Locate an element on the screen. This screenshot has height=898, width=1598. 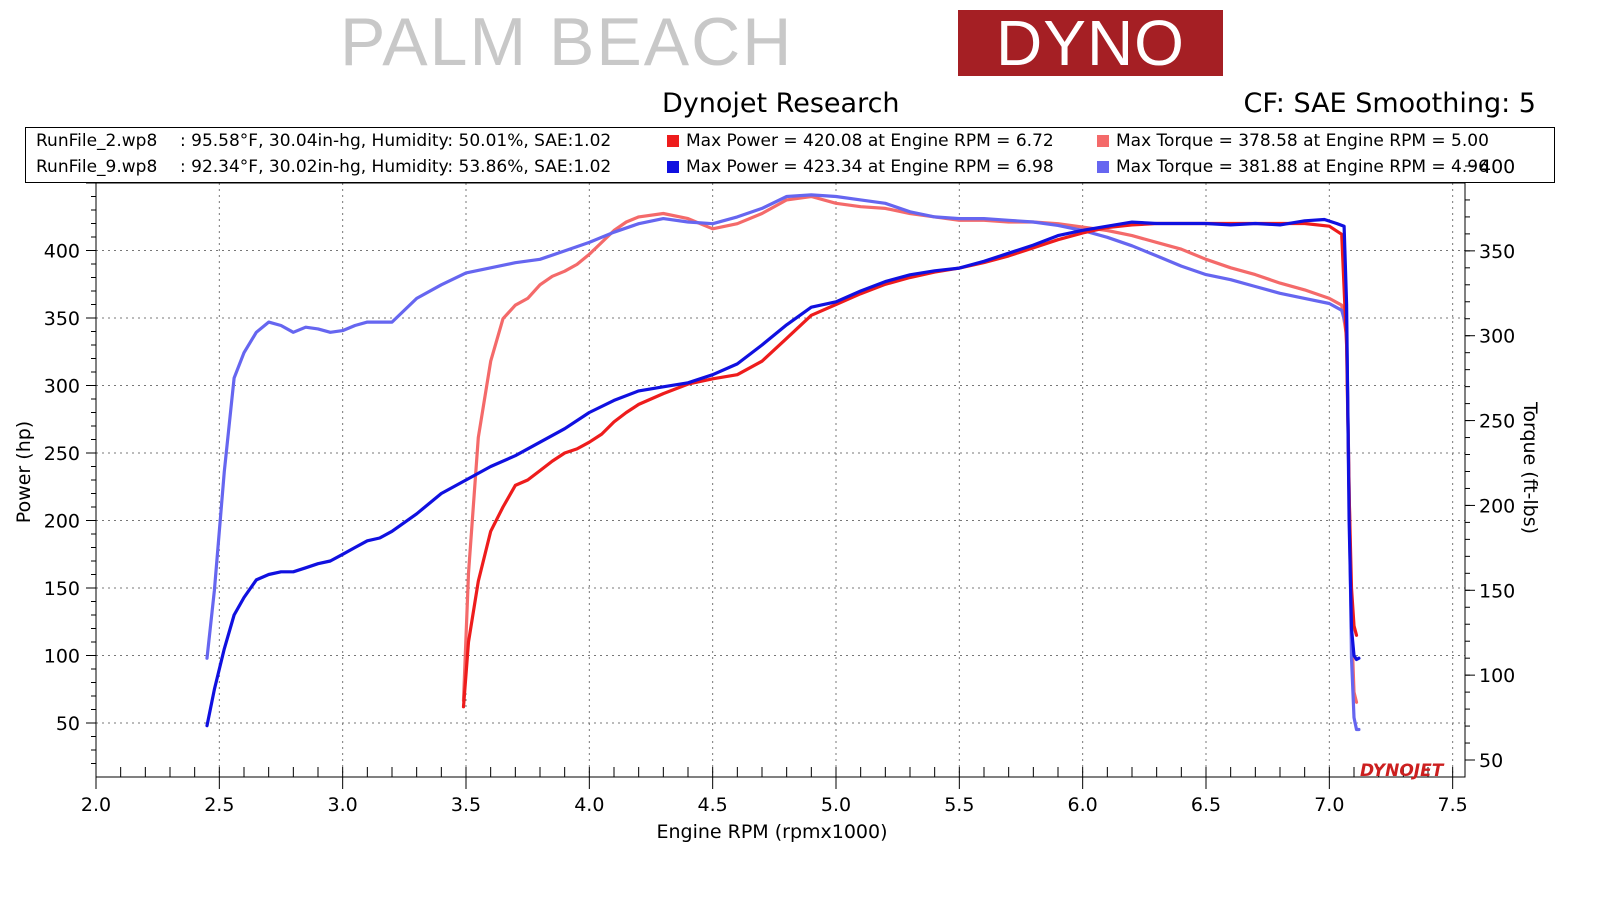
logo-text-right: DYNO is located at coordinates (1090, 43).